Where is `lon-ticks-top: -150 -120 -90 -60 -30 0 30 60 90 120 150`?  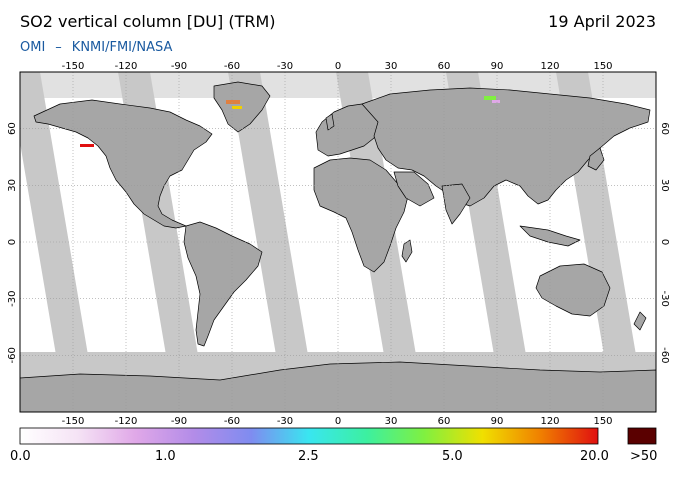 lon-ticks-top: -150 -120 -90 -60 -30 0 30 60 90 120 150 is located at coordinates (337, 66).